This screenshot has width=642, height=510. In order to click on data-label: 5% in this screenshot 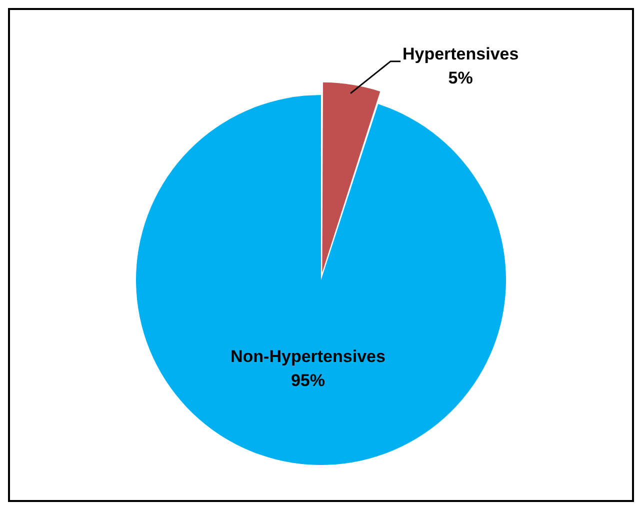, I will do `click(460, 78)`.